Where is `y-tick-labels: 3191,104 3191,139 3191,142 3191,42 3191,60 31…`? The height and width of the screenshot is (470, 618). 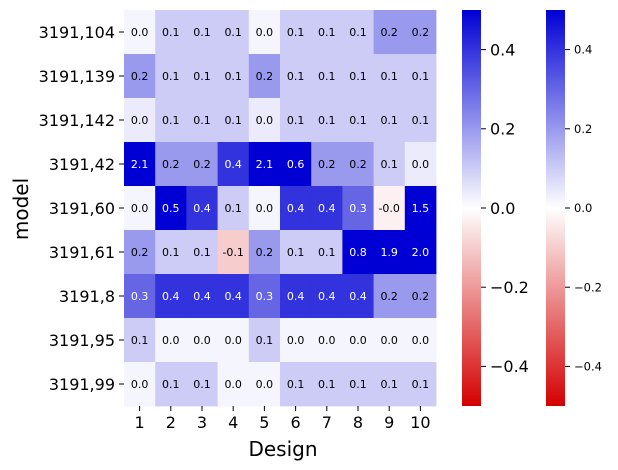 y-tick-labels: 3191,104 3191,139 3191,142 3191,42 3191,60 31… is located at coordinates (81, 208).